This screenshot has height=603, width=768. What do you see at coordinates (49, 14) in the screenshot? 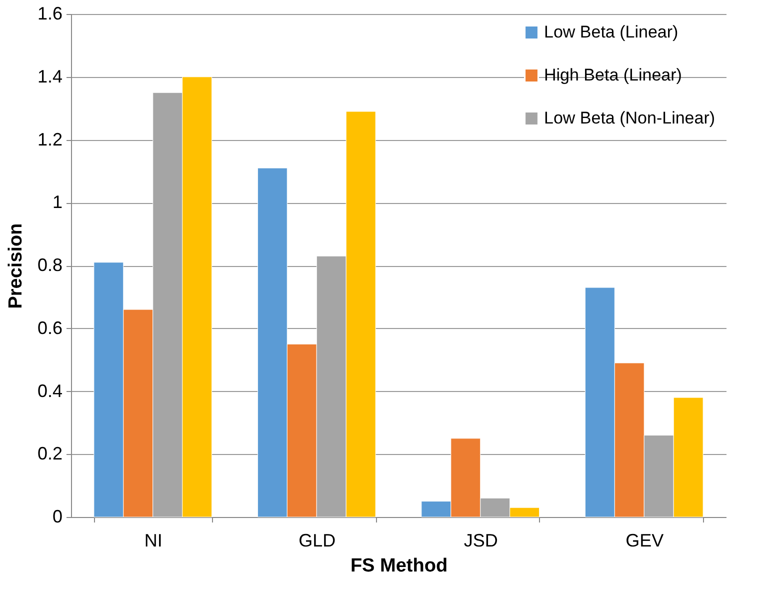
I see `y-tick-label: 1.6` at bounding box center [49, 14].